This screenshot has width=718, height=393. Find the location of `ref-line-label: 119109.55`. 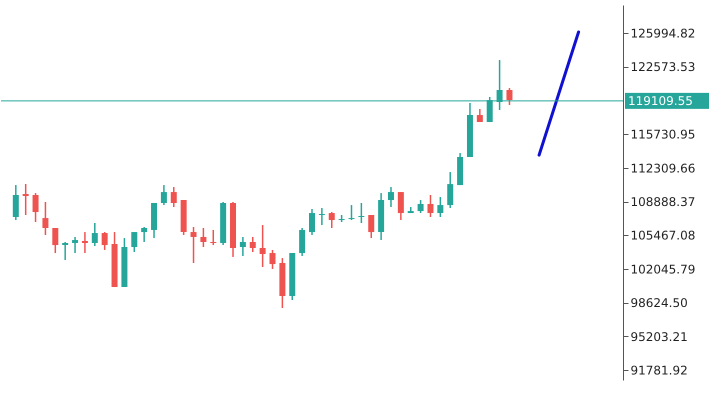

ref-line-label: 119109.55 is located at coordinates (660, 101).